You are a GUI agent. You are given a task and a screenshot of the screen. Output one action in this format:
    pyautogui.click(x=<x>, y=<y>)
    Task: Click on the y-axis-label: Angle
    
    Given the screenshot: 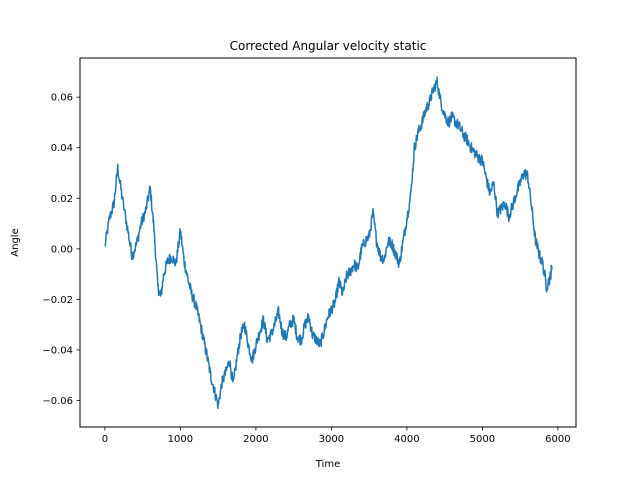 What is the action you would take?
    pyautogui.click(x=15, y=242)
    